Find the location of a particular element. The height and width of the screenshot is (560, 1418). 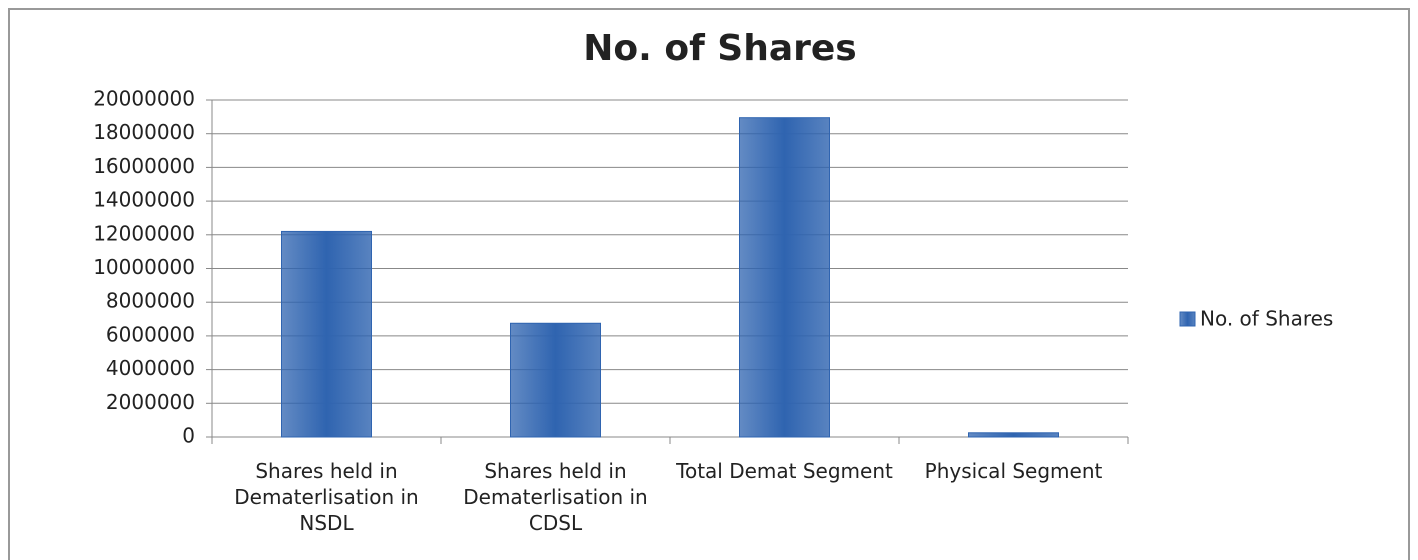

y-tick-label: 12000000 is located at coordinates (144, 233).